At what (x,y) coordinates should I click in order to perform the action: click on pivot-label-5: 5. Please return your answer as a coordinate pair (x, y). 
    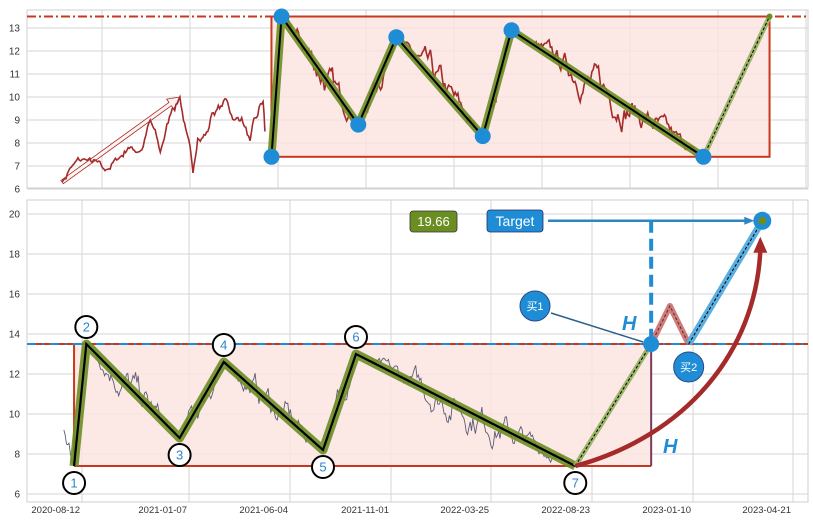
    Looking at the image, I should click on (322, 467).